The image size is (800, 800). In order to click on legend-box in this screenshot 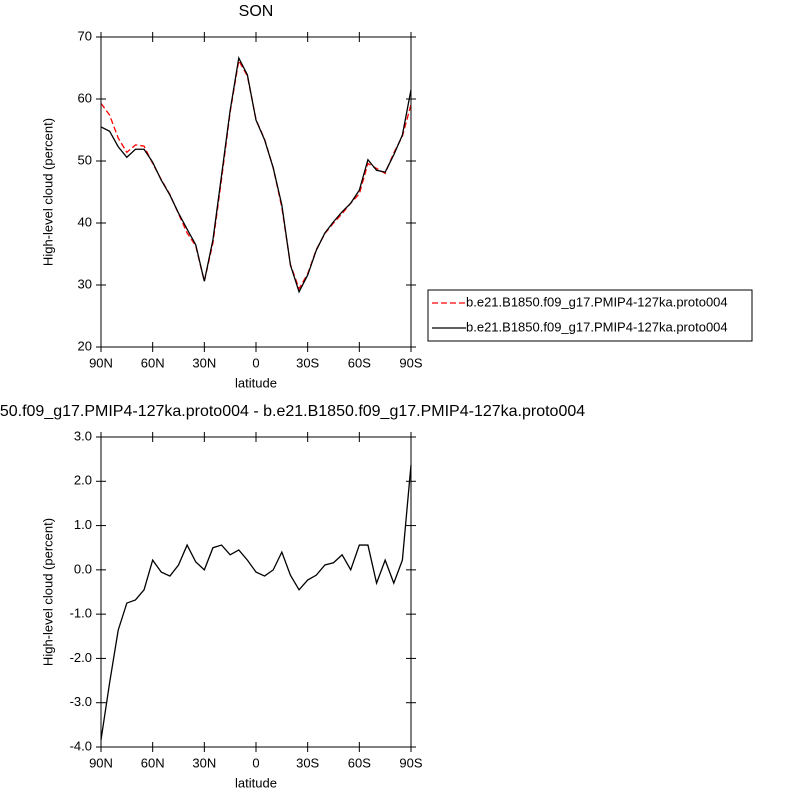, I will do `click(590, 315)`.